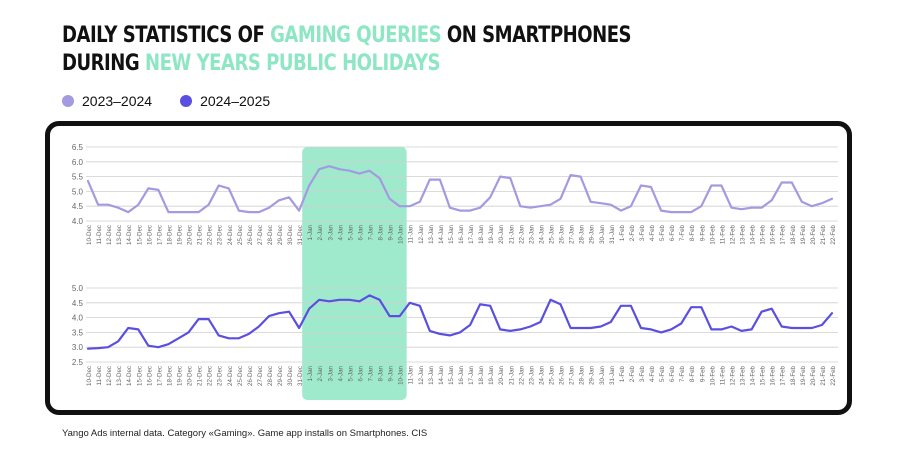  I want to click on x-tick-label: 11-Dec, so click(99, 235).